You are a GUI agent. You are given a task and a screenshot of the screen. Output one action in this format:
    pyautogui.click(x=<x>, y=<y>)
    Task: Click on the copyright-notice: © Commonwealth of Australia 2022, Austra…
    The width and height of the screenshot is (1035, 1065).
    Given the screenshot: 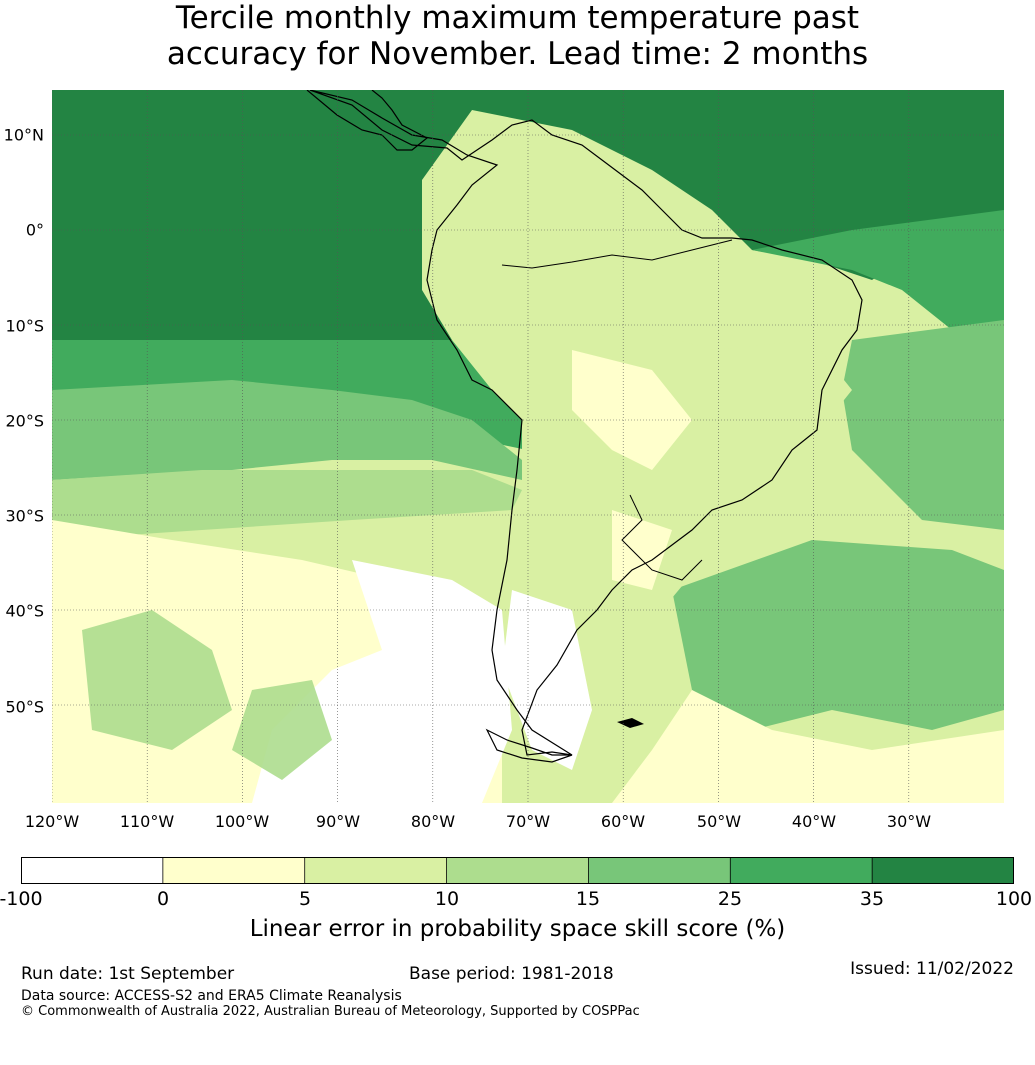 What is the action you would take?
    pyautogui.click(x=330, y=1011)
    